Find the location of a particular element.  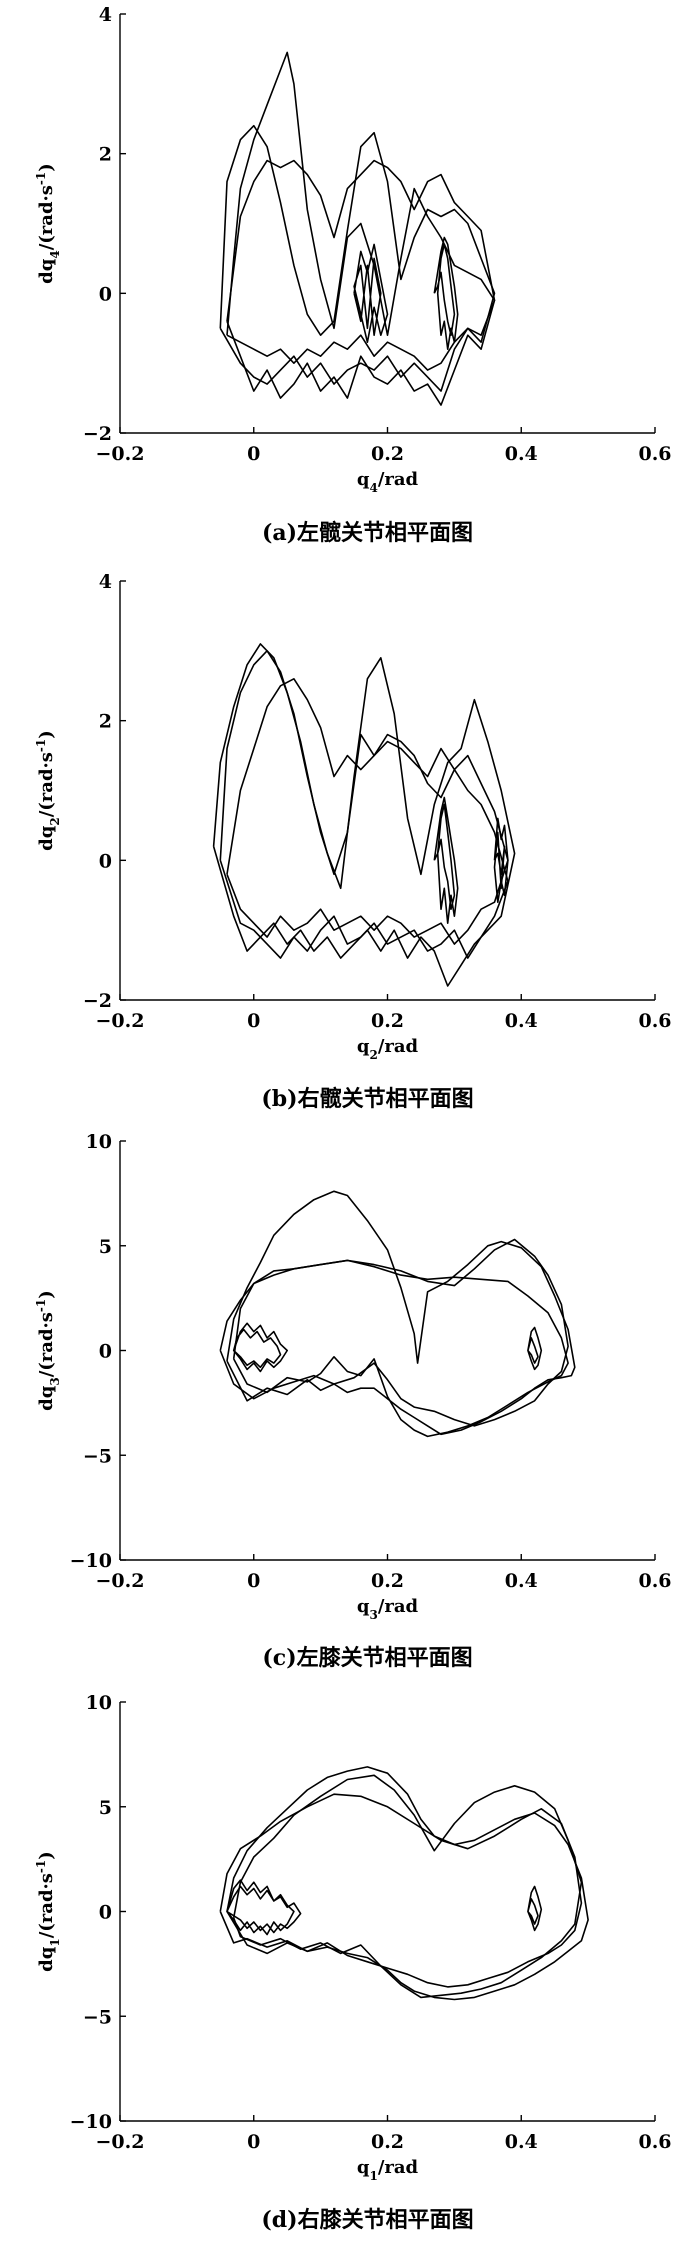

x-axis-label-part: 4 is located at coordinates (373, 488).